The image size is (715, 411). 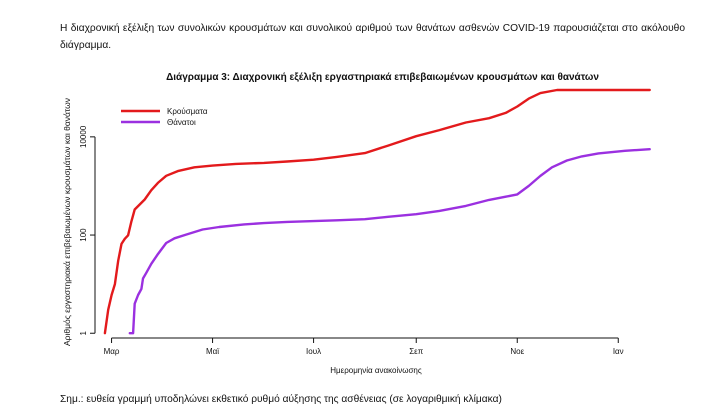 I want to click on y-tick-label: 100, so click(x=83, y=235).